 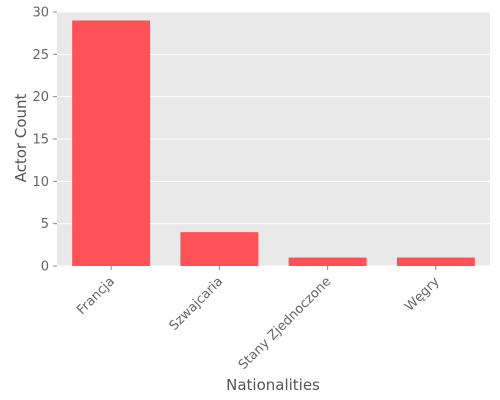 What do you see at coordinates (197, 304) in the screenshot?
I see `x-tick-label: Szwajcaria` at bounding box center [197, 304].